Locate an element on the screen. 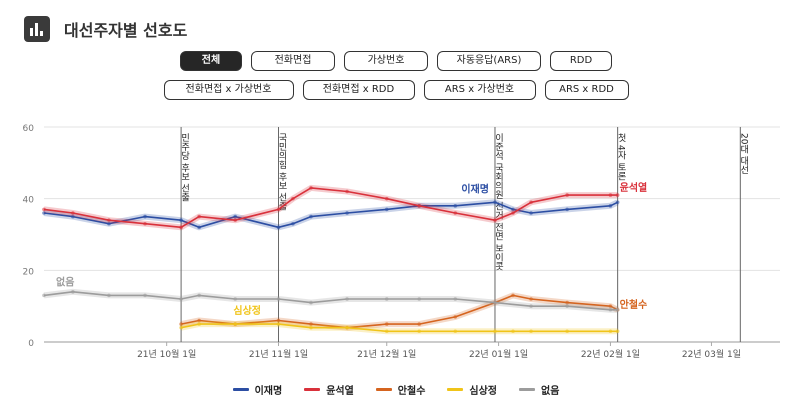  bar-chart-icon is located at coordinates (37, 29).